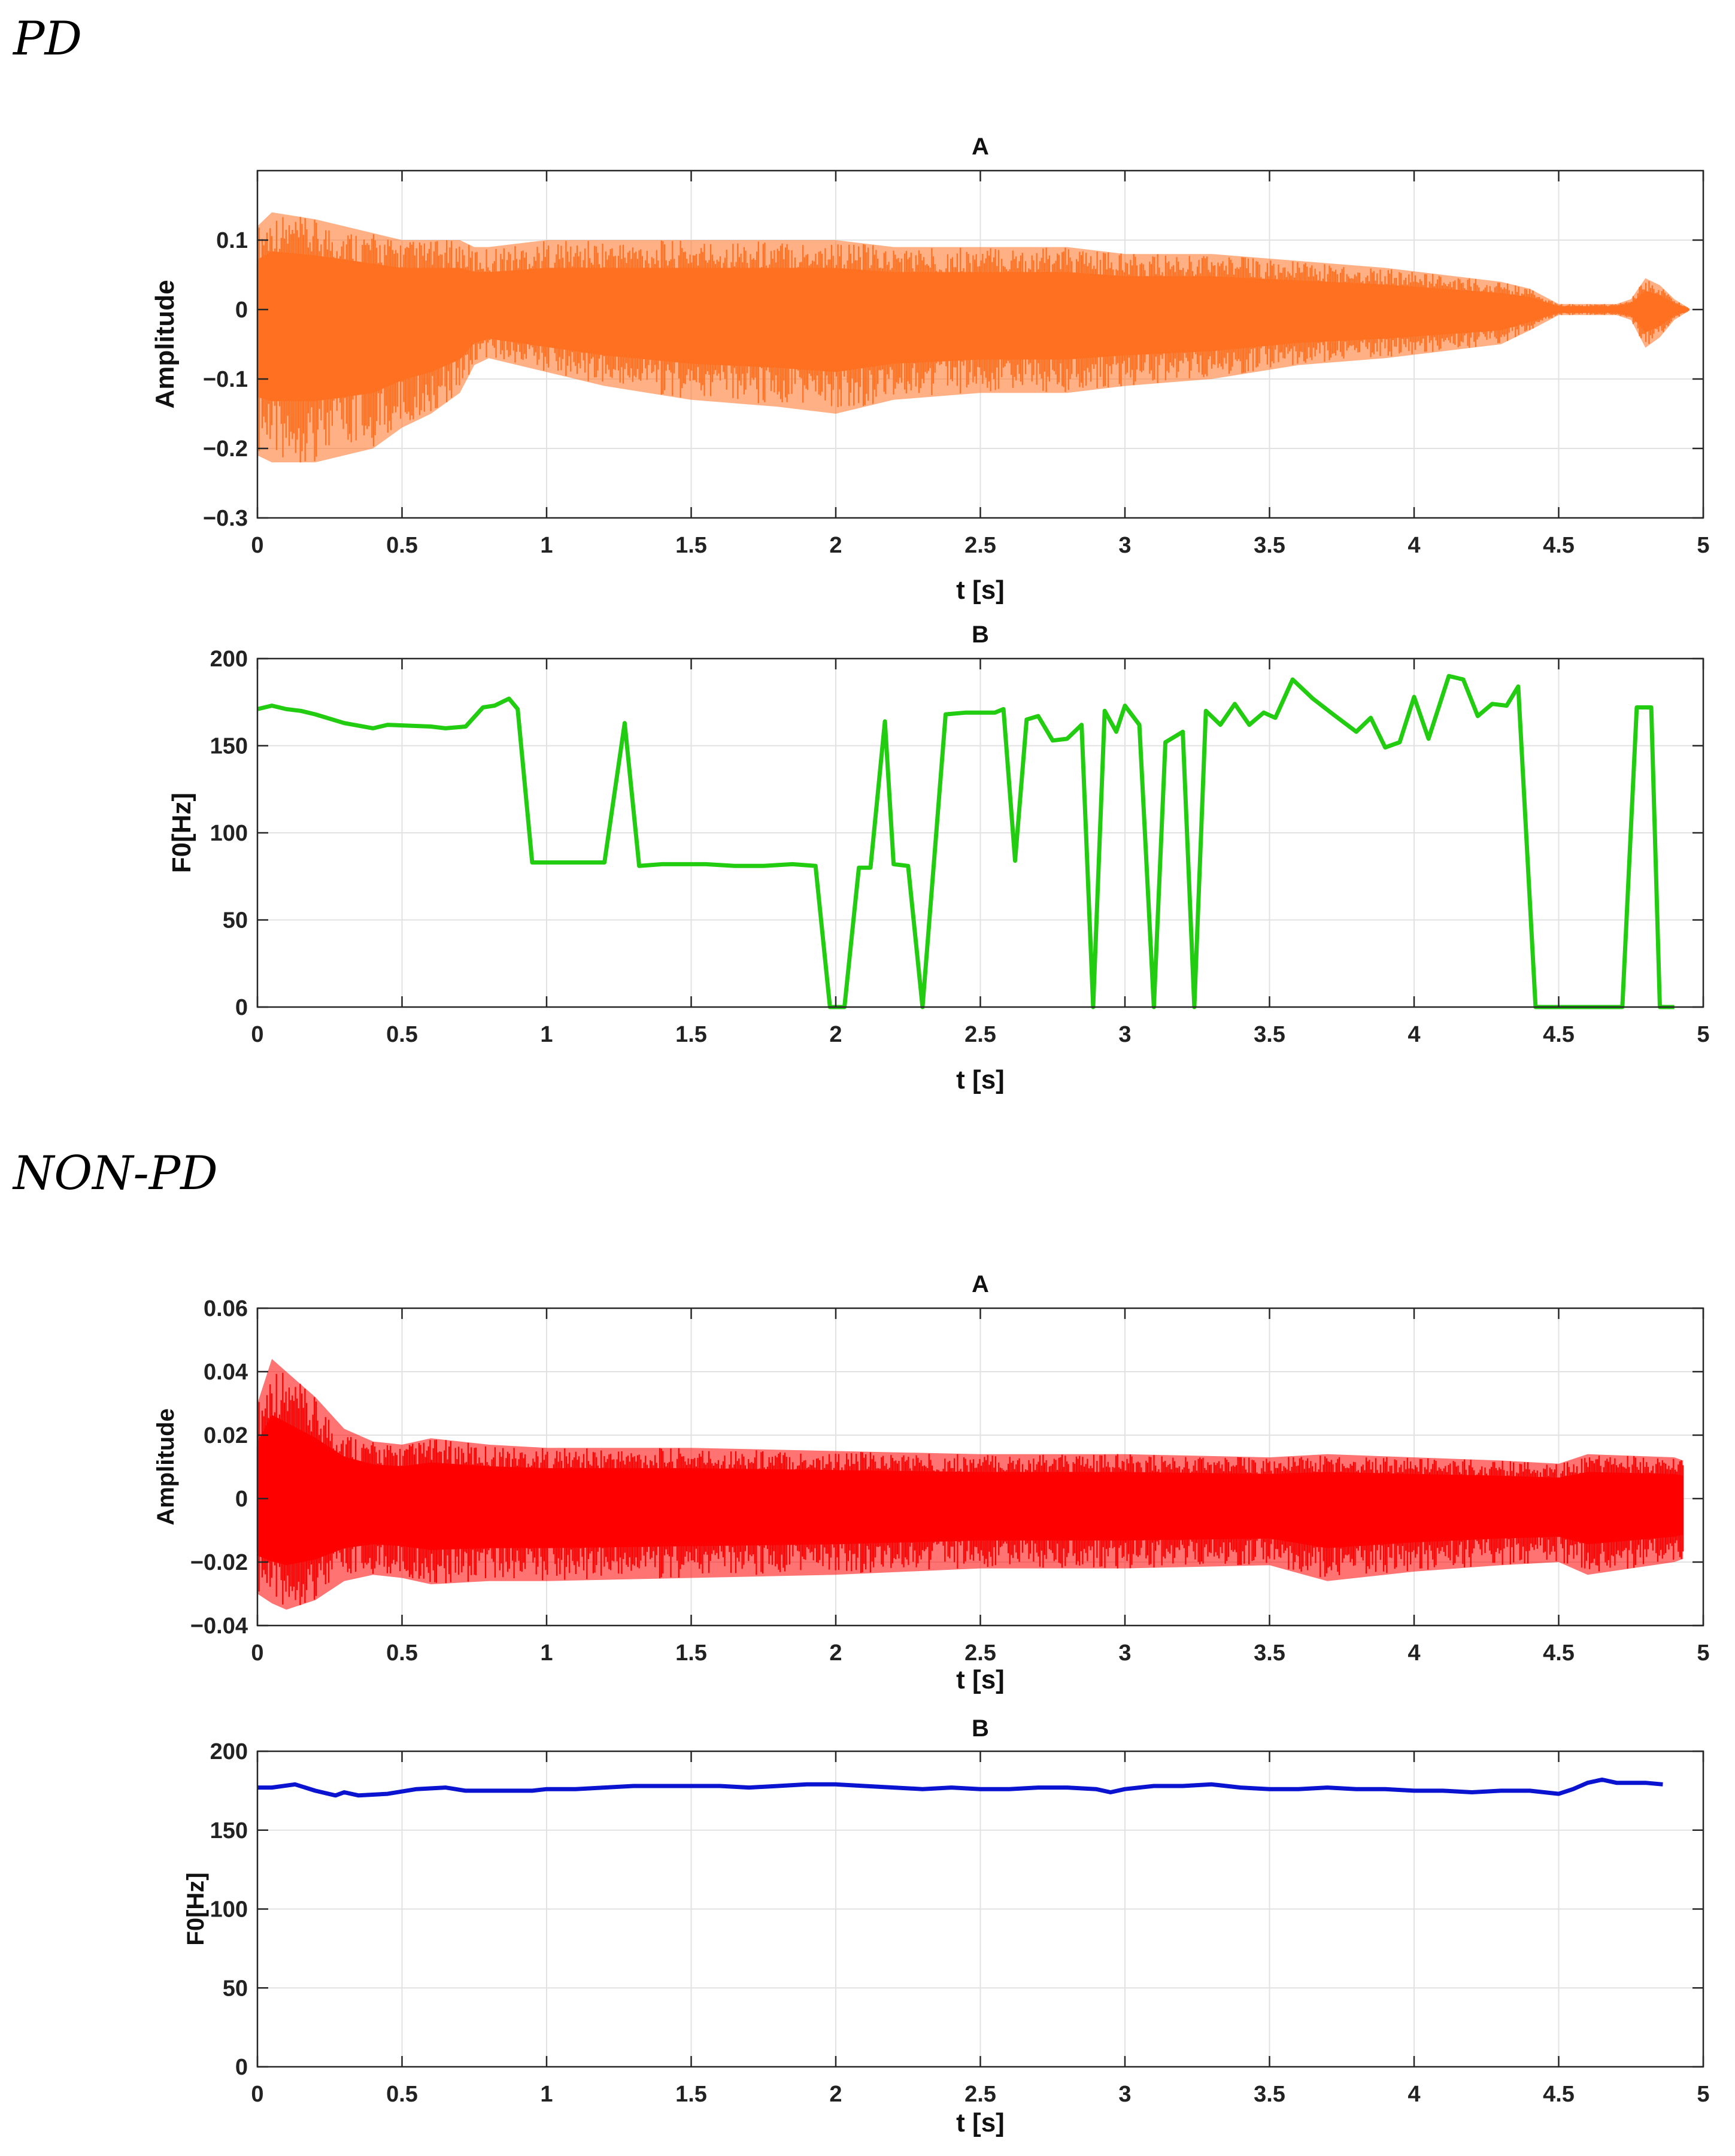 Image resolution: width=1735 pixels, height=2156 pixels. Describe the element at coordinates (226, 1308) in the screenshot. I see `y-tick-label: 0.06` at that location.